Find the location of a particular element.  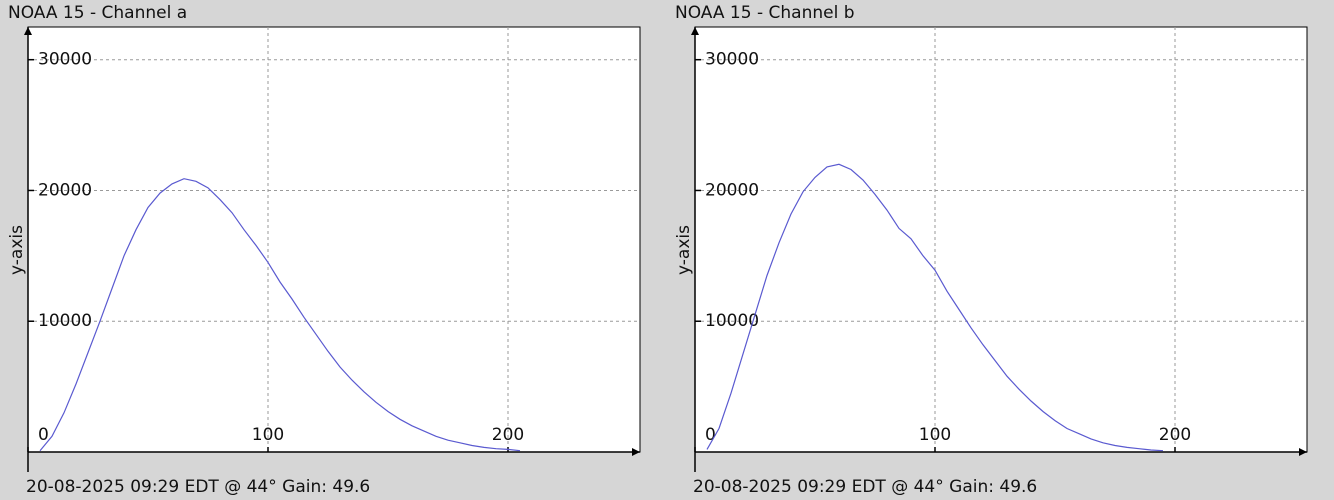

chart-title: NOAA 15 - Channel a is located at coordinates (97, 13).